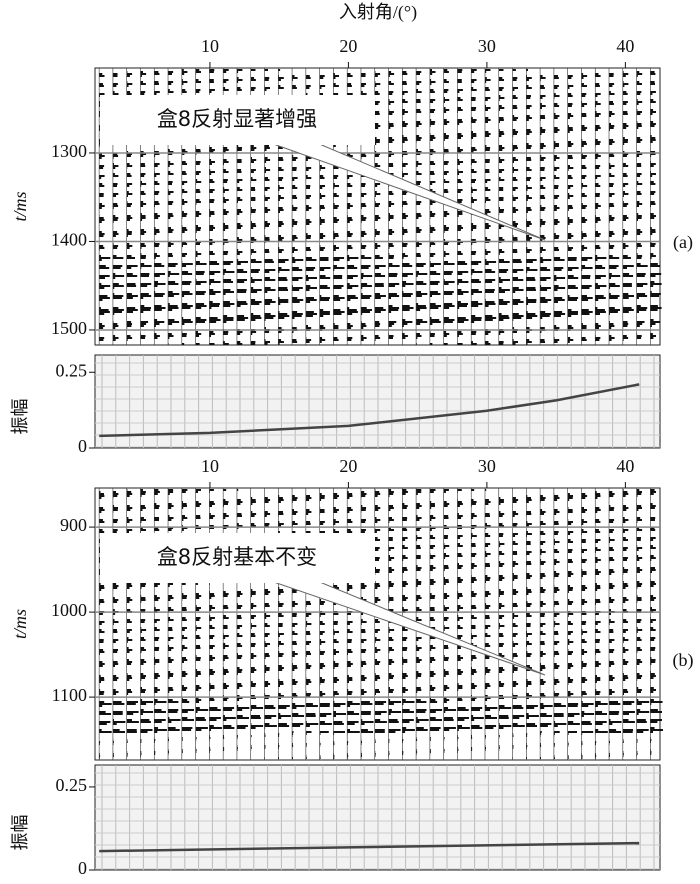 The width and height of the screenshot is (700, 884). Describe the element at coordinates (69, 151) in the screenshot. I see `y-tick-label: 1300` at that location.